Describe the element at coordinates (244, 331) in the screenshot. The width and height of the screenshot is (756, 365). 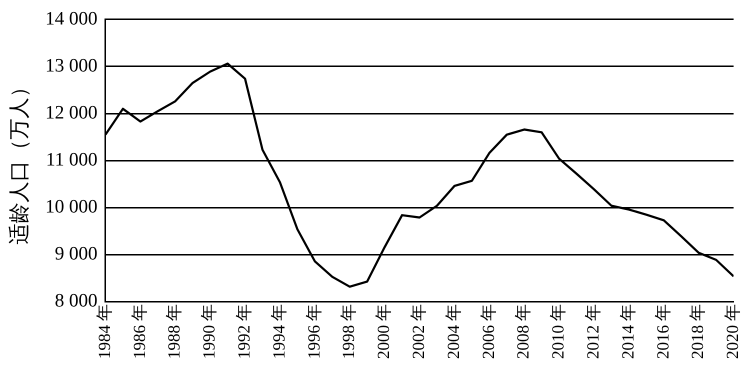
I see `x-tick-label: 1992 年` at that location.